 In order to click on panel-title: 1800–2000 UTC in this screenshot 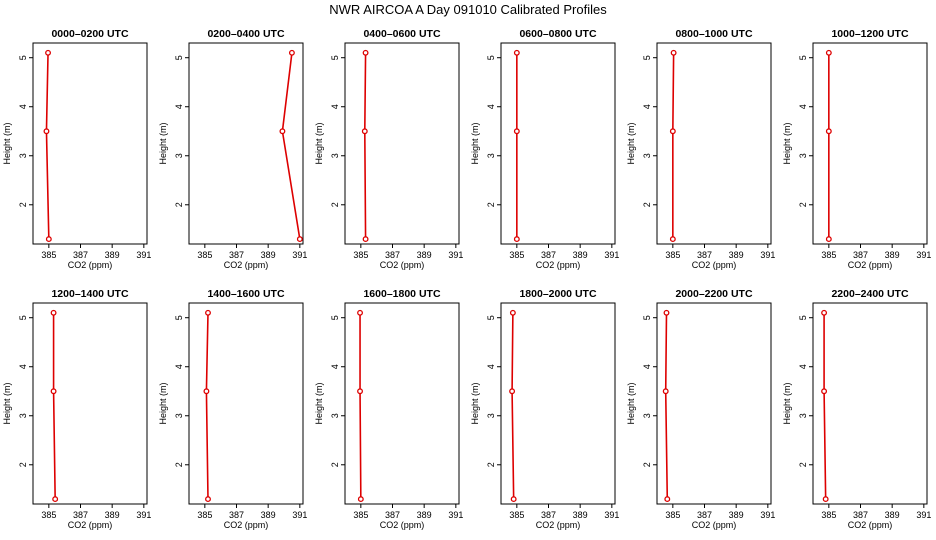, I will do `click(557, 294)`.